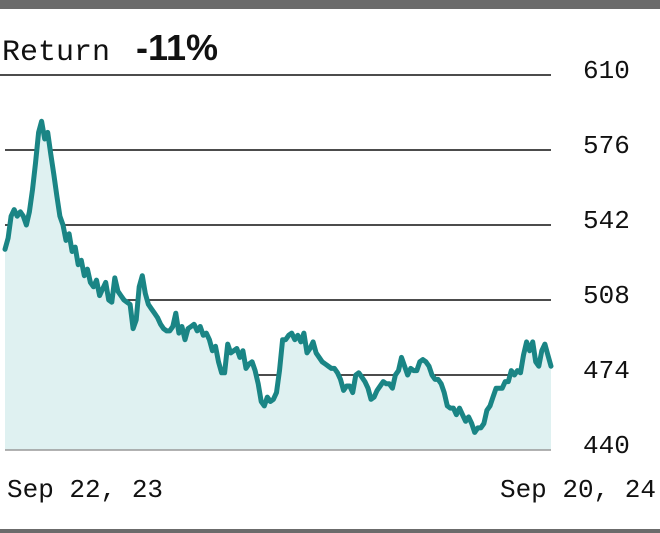  Describe the element at coordinates (578, 490) in the screenshot. I see `x-tick-label-end: Sep 20, 24` at that location.